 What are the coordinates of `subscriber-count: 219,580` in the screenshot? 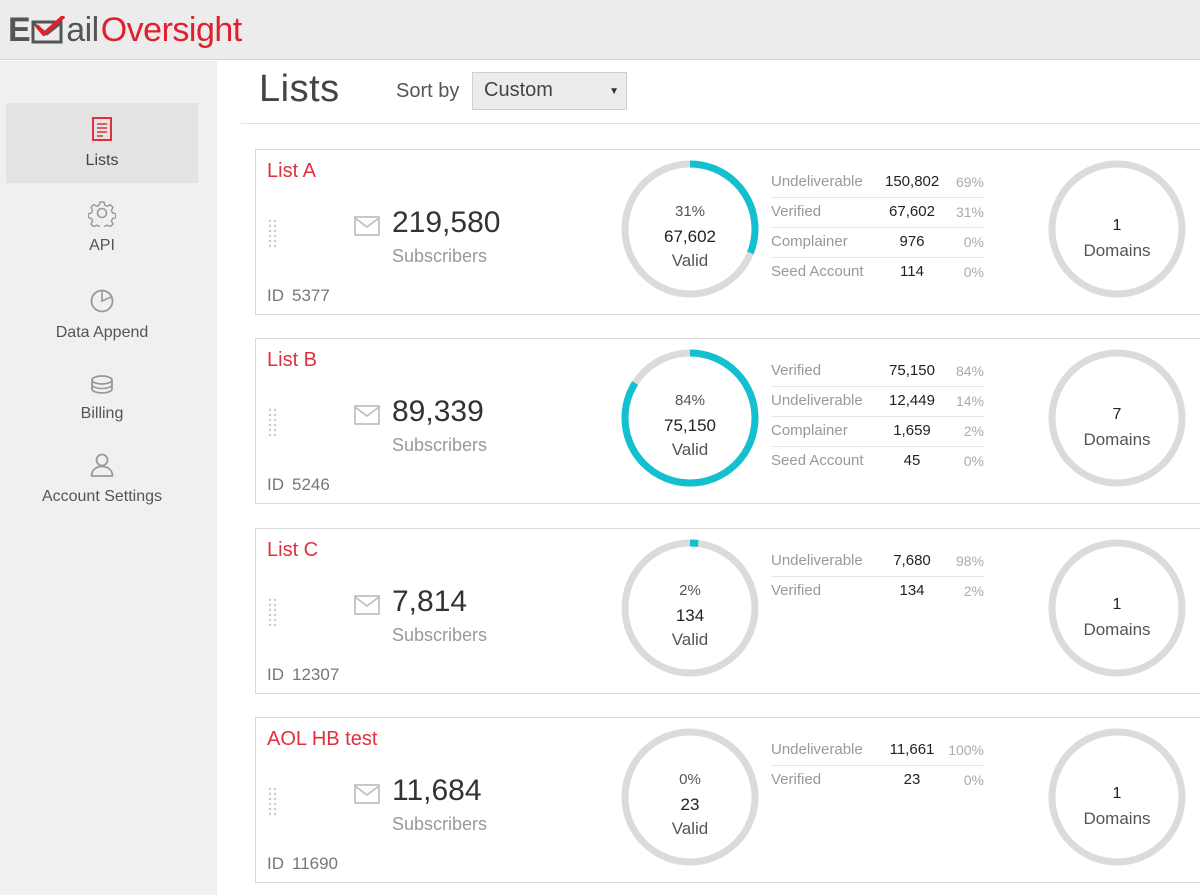 It's located at (446, 222).